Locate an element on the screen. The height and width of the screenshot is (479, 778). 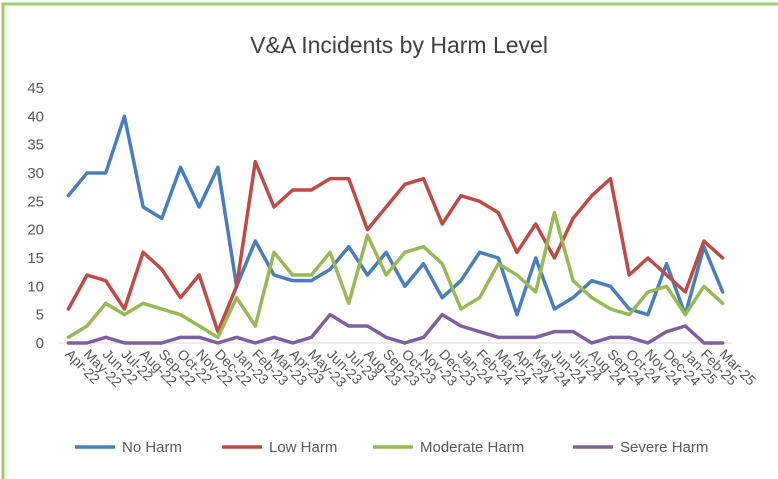
y-tick-label: 35 is located at coordinates (35, 145).